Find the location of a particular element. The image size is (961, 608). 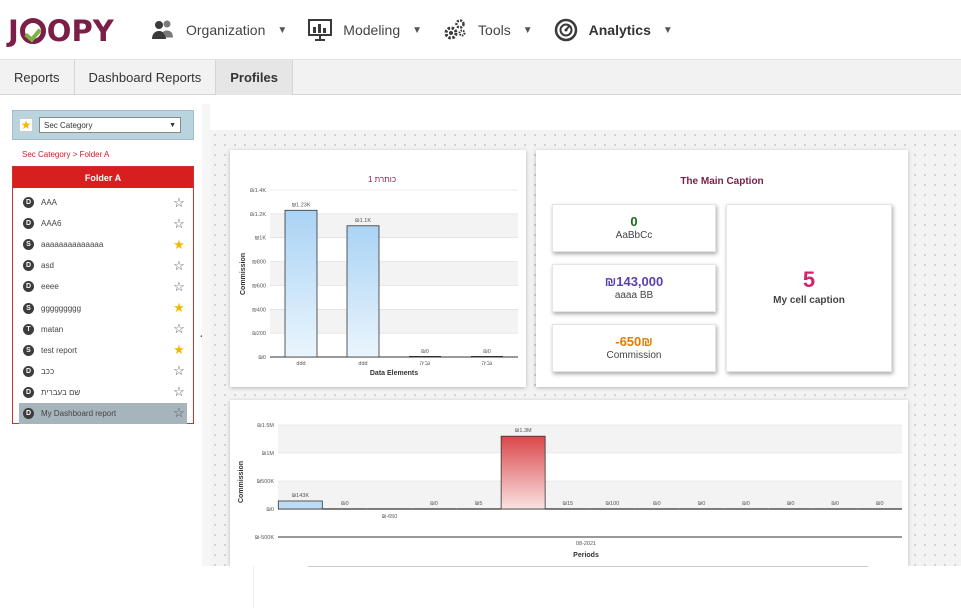

report-list-item: D שם בעברית ☆ is located at coordinates (103, 392).